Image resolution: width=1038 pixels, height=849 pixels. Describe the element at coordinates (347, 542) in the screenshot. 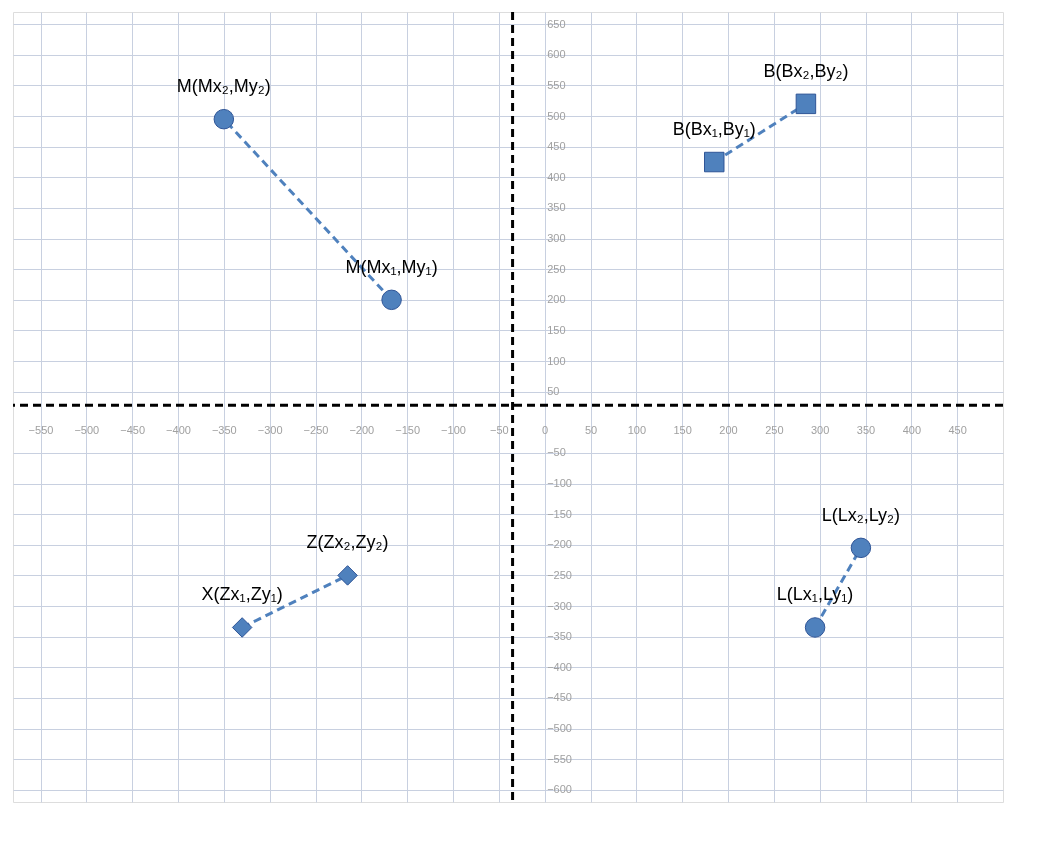

I see `annotation: Z(Zx₂,Zy₂)` at that location.